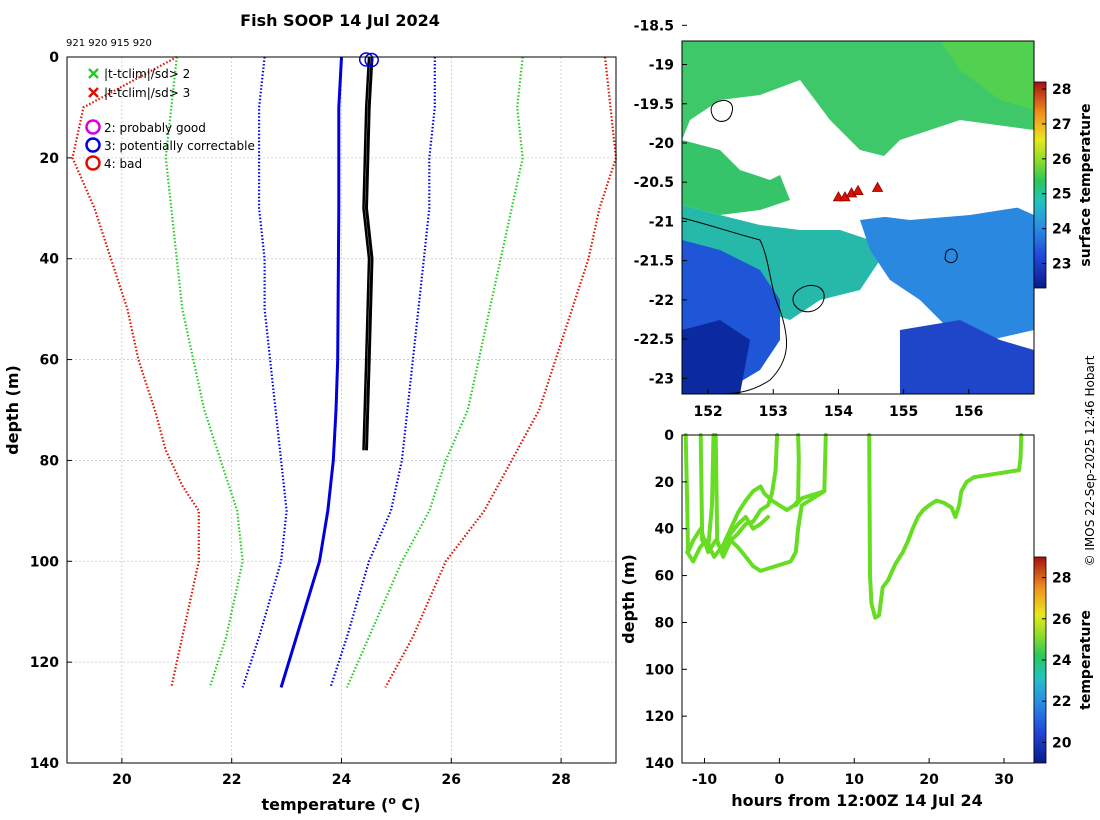  What do you see at coordinates (858, 100) in the screenshot?
I see `map-green-region` at bounding box center [858, 100].